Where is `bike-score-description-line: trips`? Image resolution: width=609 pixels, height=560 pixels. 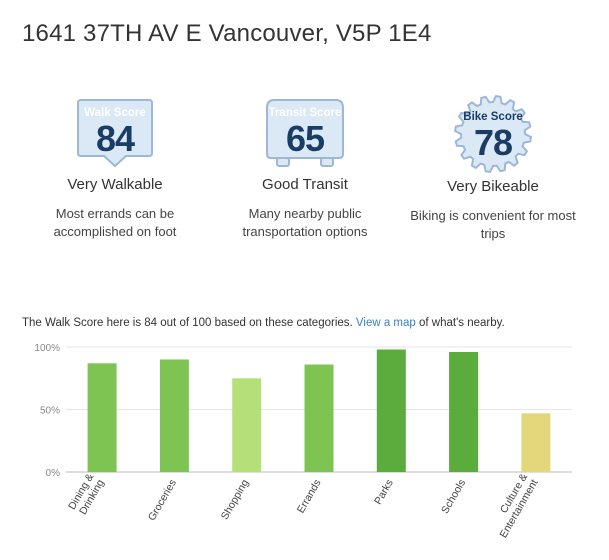 bike-score-description-line: trips is located at coordinates (493, 233).